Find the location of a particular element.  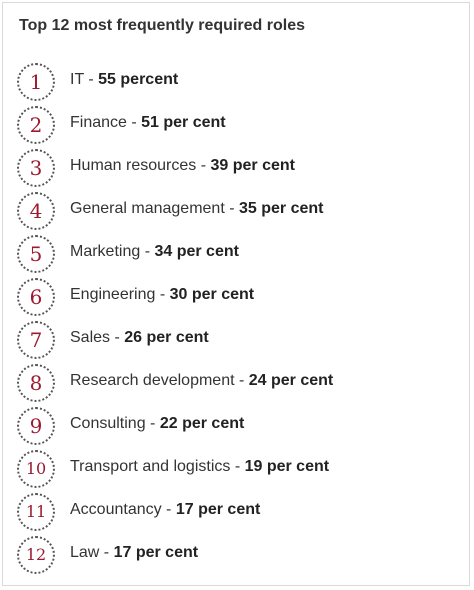

role-name: Finance is located at coordinates (98, 122).